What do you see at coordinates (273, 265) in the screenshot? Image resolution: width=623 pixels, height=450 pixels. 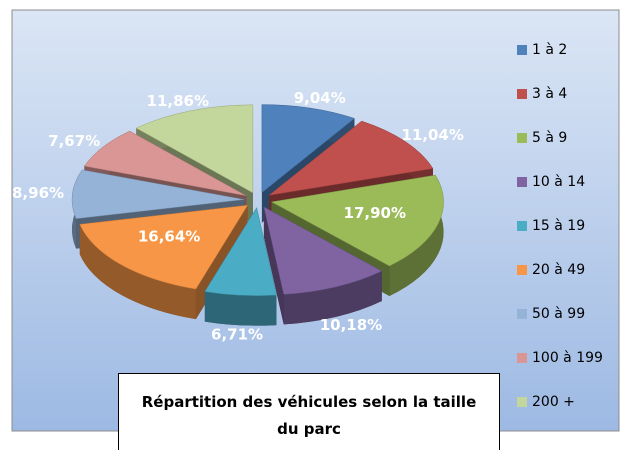 I see `slice-side` at bounding box center [273, 265].